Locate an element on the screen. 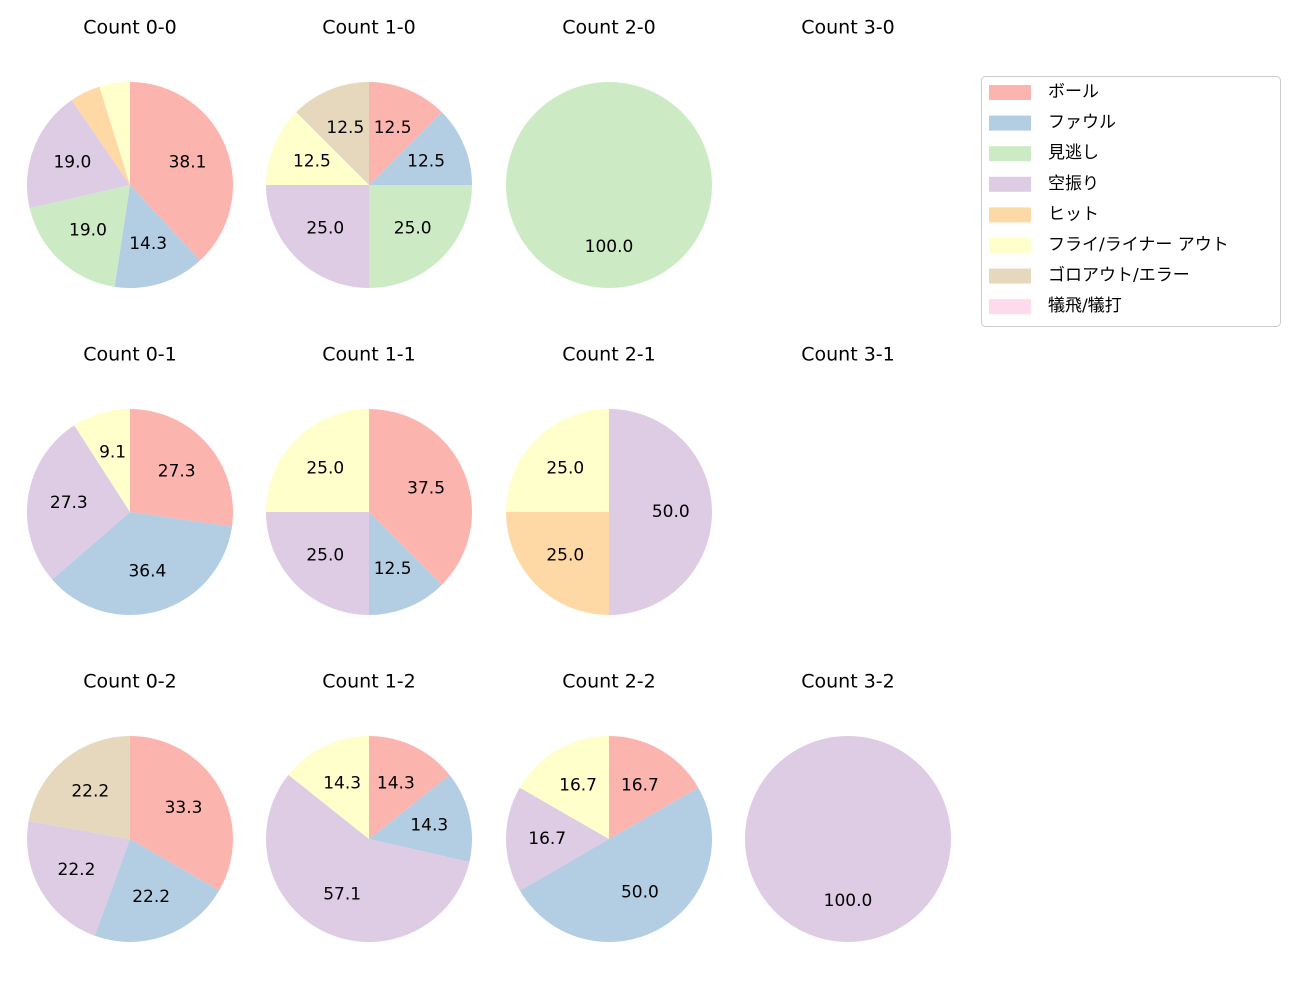  legend-label: フライ/ライナー アウト is located at coordinates (1138, 245).